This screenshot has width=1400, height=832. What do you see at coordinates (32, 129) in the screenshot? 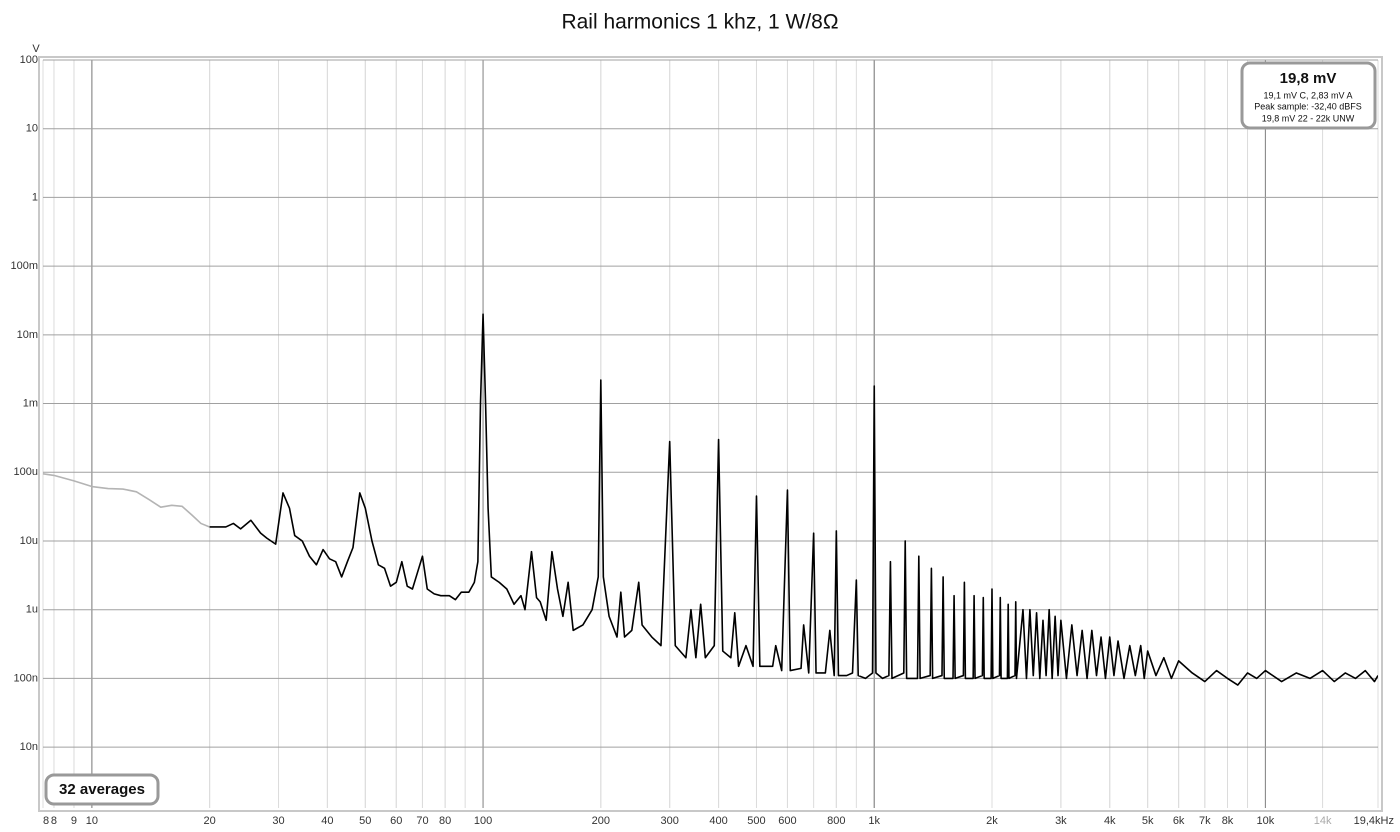
I see `y-tick-label: 10` at bounding box center [32, 129].